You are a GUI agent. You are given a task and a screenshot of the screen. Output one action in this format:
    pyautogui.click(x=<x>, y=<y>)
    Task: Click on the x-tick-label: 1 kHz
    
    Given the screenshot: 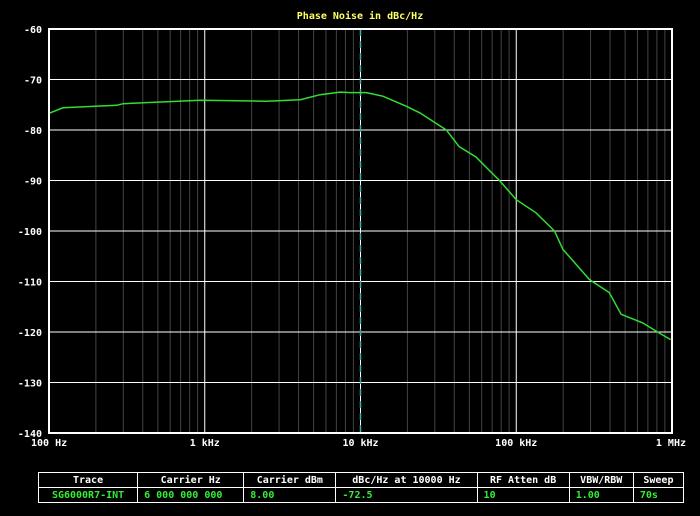 What is the action you would take?
    pyautogui.click(x=205, y=443)
    